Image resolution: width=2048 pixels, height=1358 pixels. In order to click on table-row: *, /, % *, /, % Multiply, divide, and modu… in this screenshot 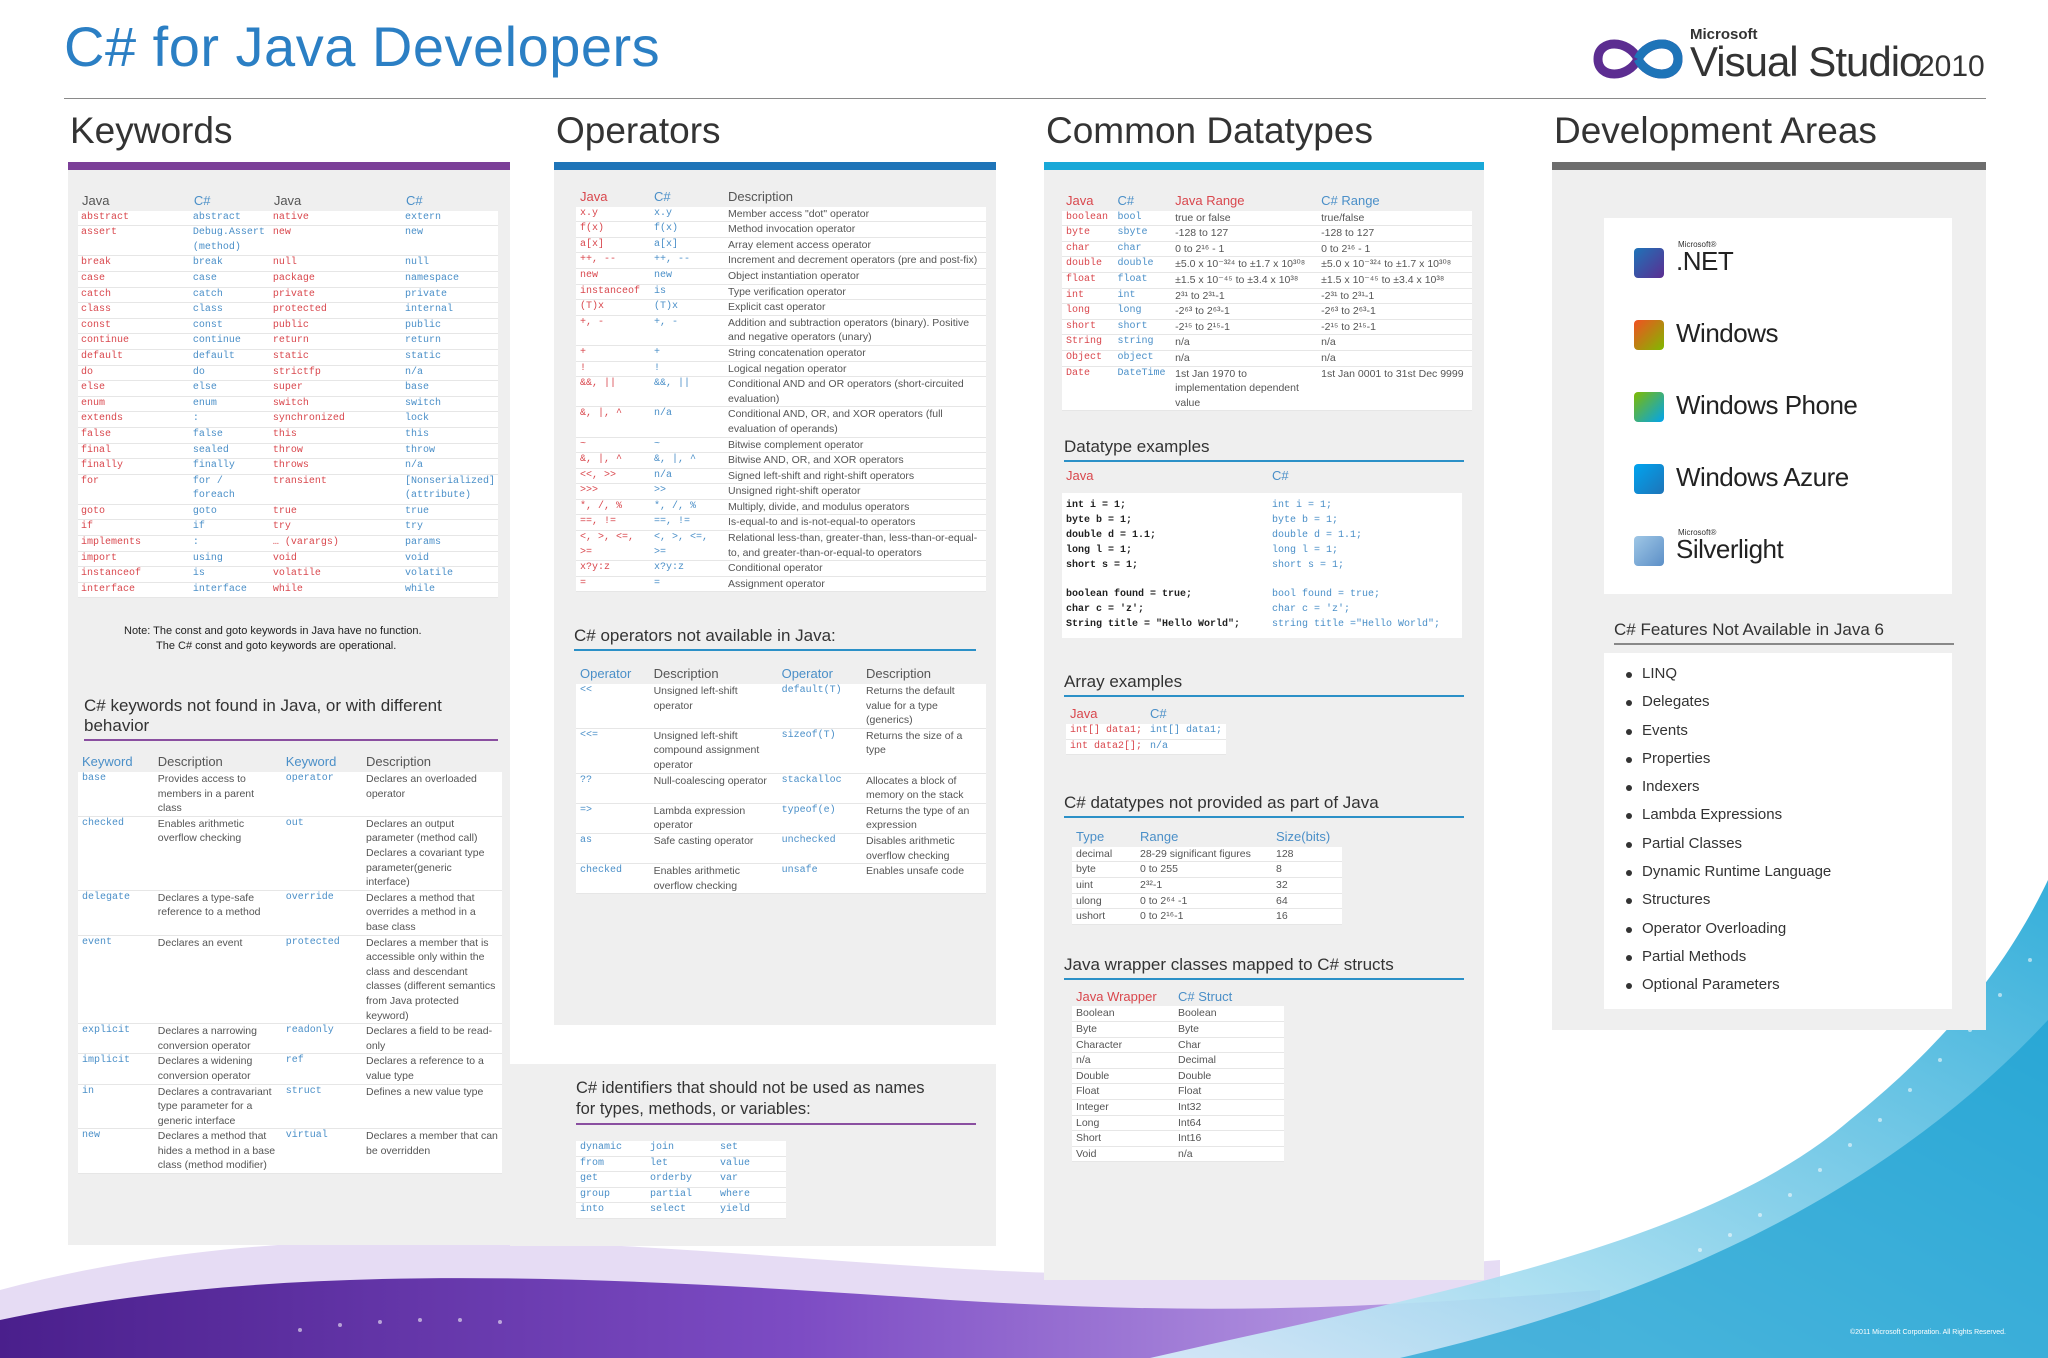, I will do `click(781, 507)`.